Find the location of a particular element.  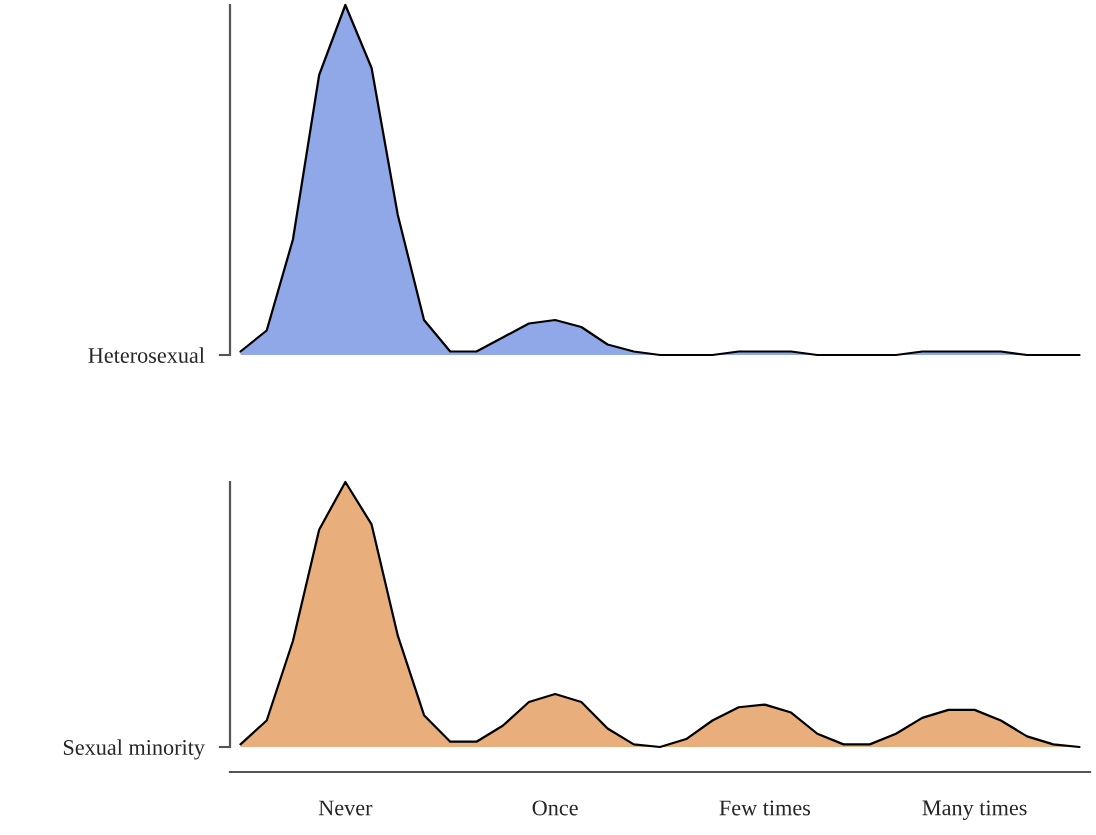

x-tick-label: Once is located at coordinates (555, 808).